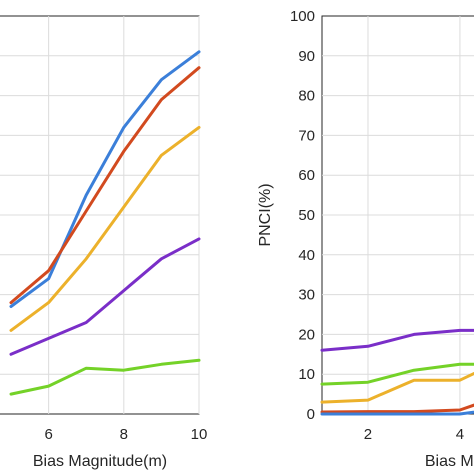  What do you see at coordinates (306, 255) in the screenshot?
I see `right-y-tick-label: 40` at bounding box center [306, 255].